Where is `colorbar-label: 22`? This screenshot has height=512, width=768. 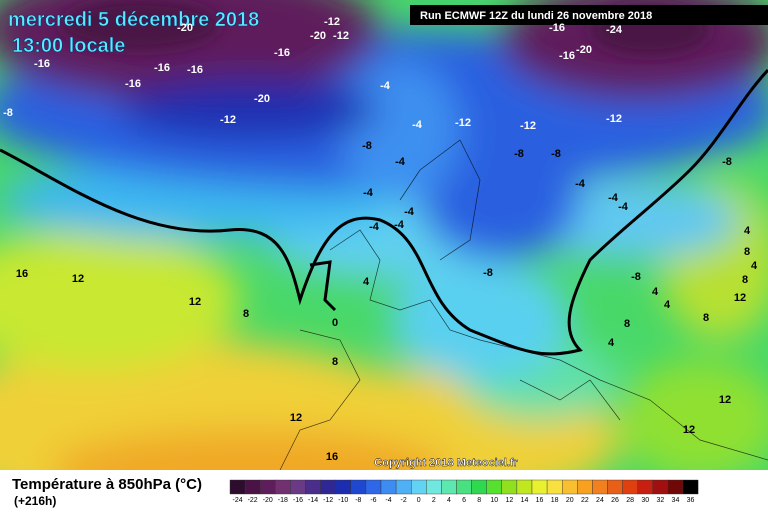
colorbar-label: 22 is located at coordinates (585, 500).